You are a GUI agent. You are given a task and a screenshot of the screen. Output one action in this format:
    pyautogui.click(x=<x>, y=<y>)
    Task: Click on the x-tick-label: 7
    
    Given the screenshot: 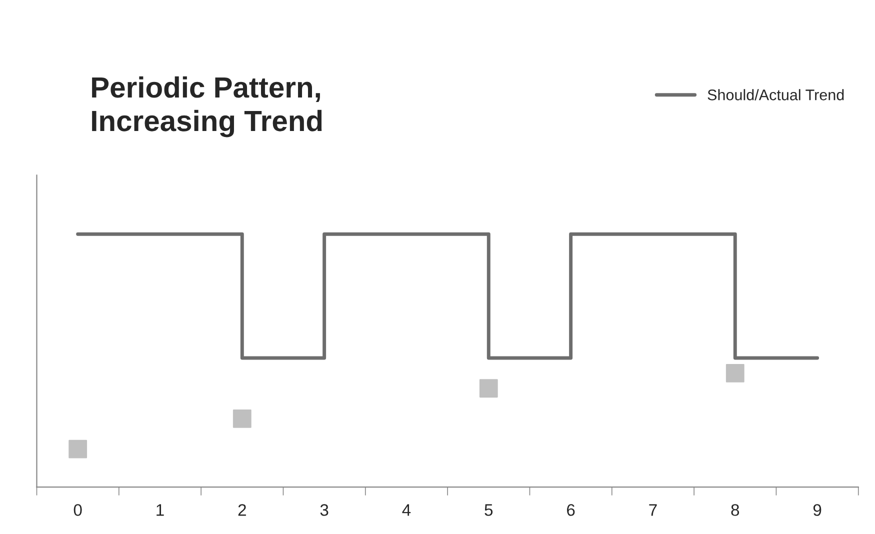 What is the action you would take?
    pyautogui.click(x=653, y=510)
    